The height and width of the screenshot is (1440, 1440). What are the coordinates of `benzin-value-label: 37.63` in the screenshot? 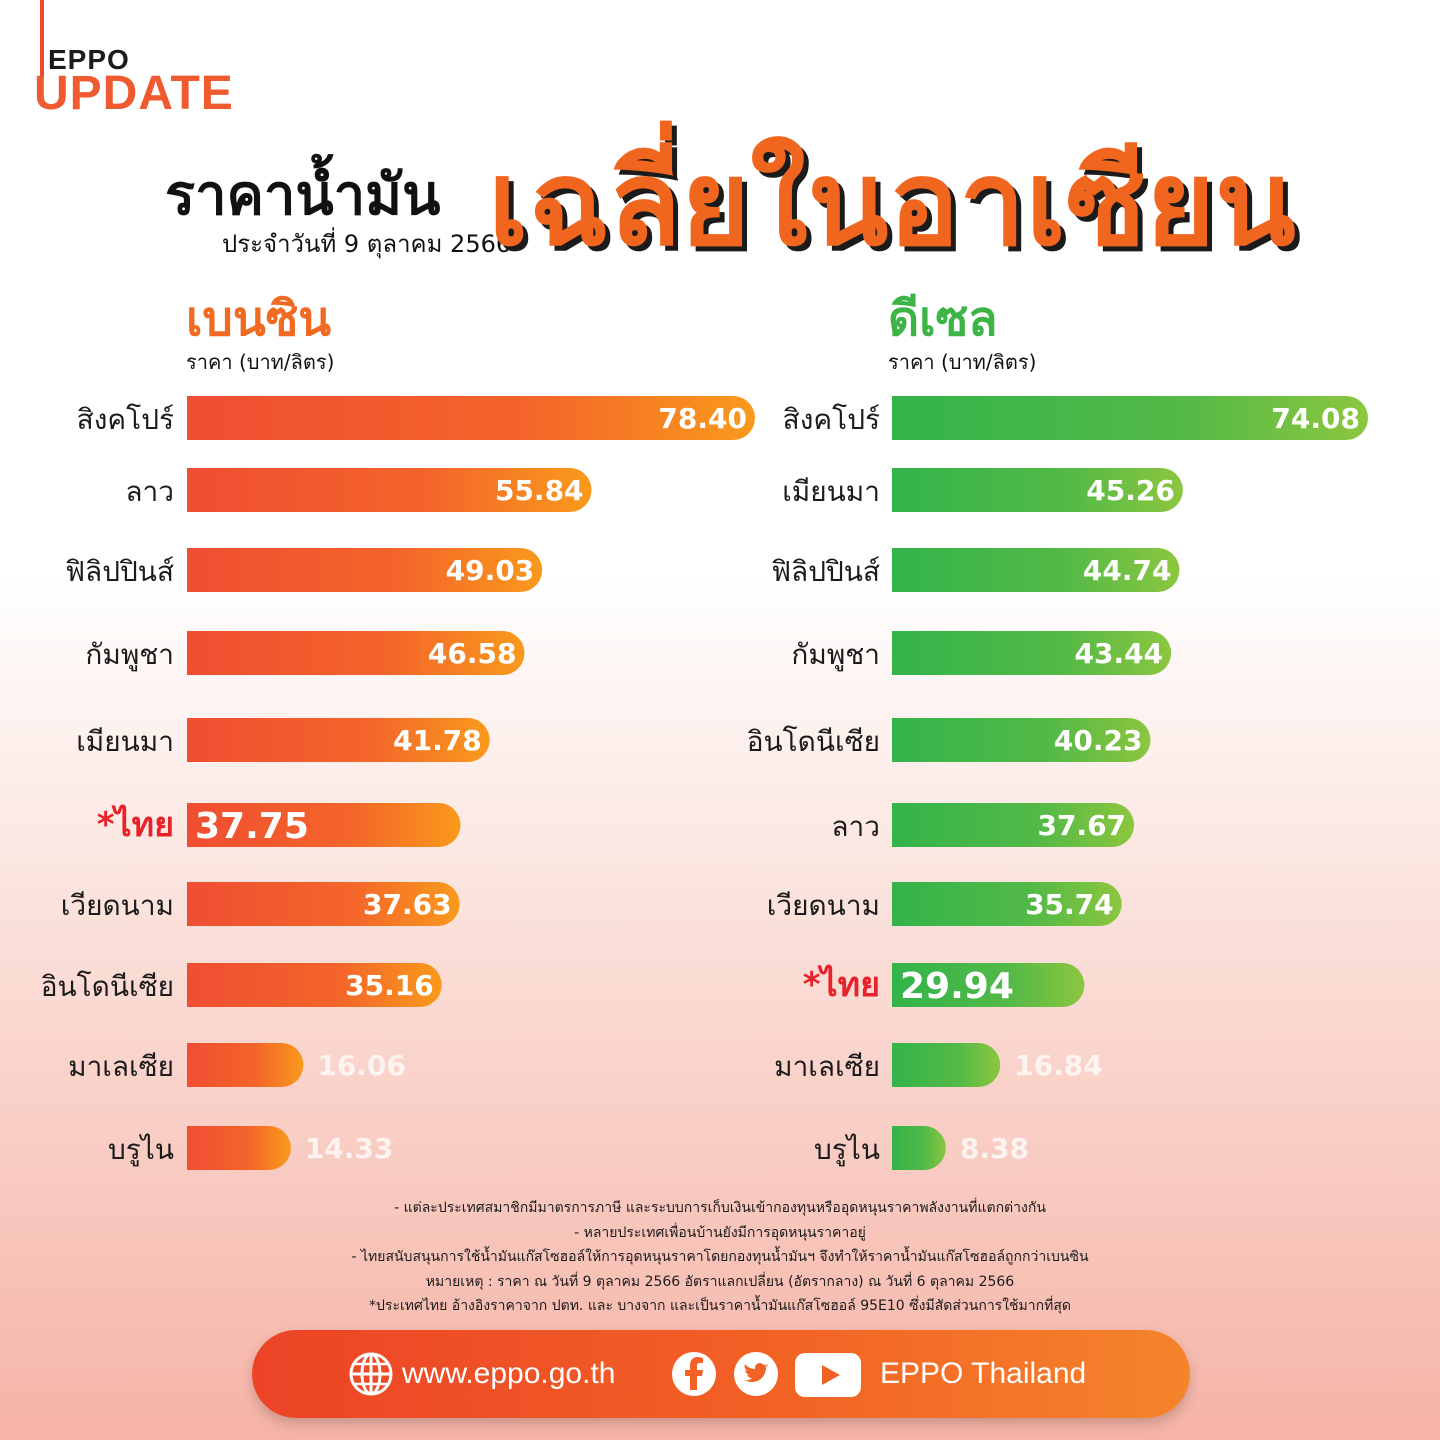 It's located at (407, 904).